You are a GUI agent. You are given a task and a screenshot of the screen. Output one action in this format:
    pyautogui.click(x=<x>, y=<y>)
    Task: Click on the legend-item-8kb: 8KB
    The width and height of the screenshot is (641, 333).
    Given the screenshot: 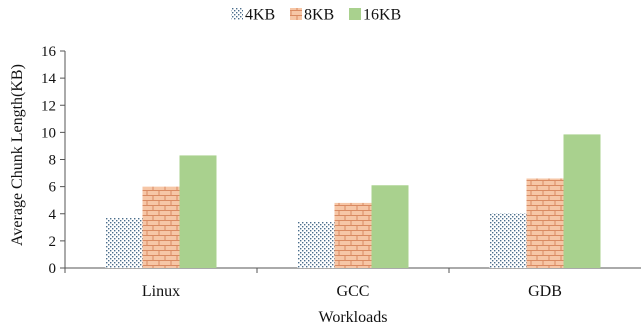 What is the action you would take?
    pyautogui.click(x=312, y=15)
    